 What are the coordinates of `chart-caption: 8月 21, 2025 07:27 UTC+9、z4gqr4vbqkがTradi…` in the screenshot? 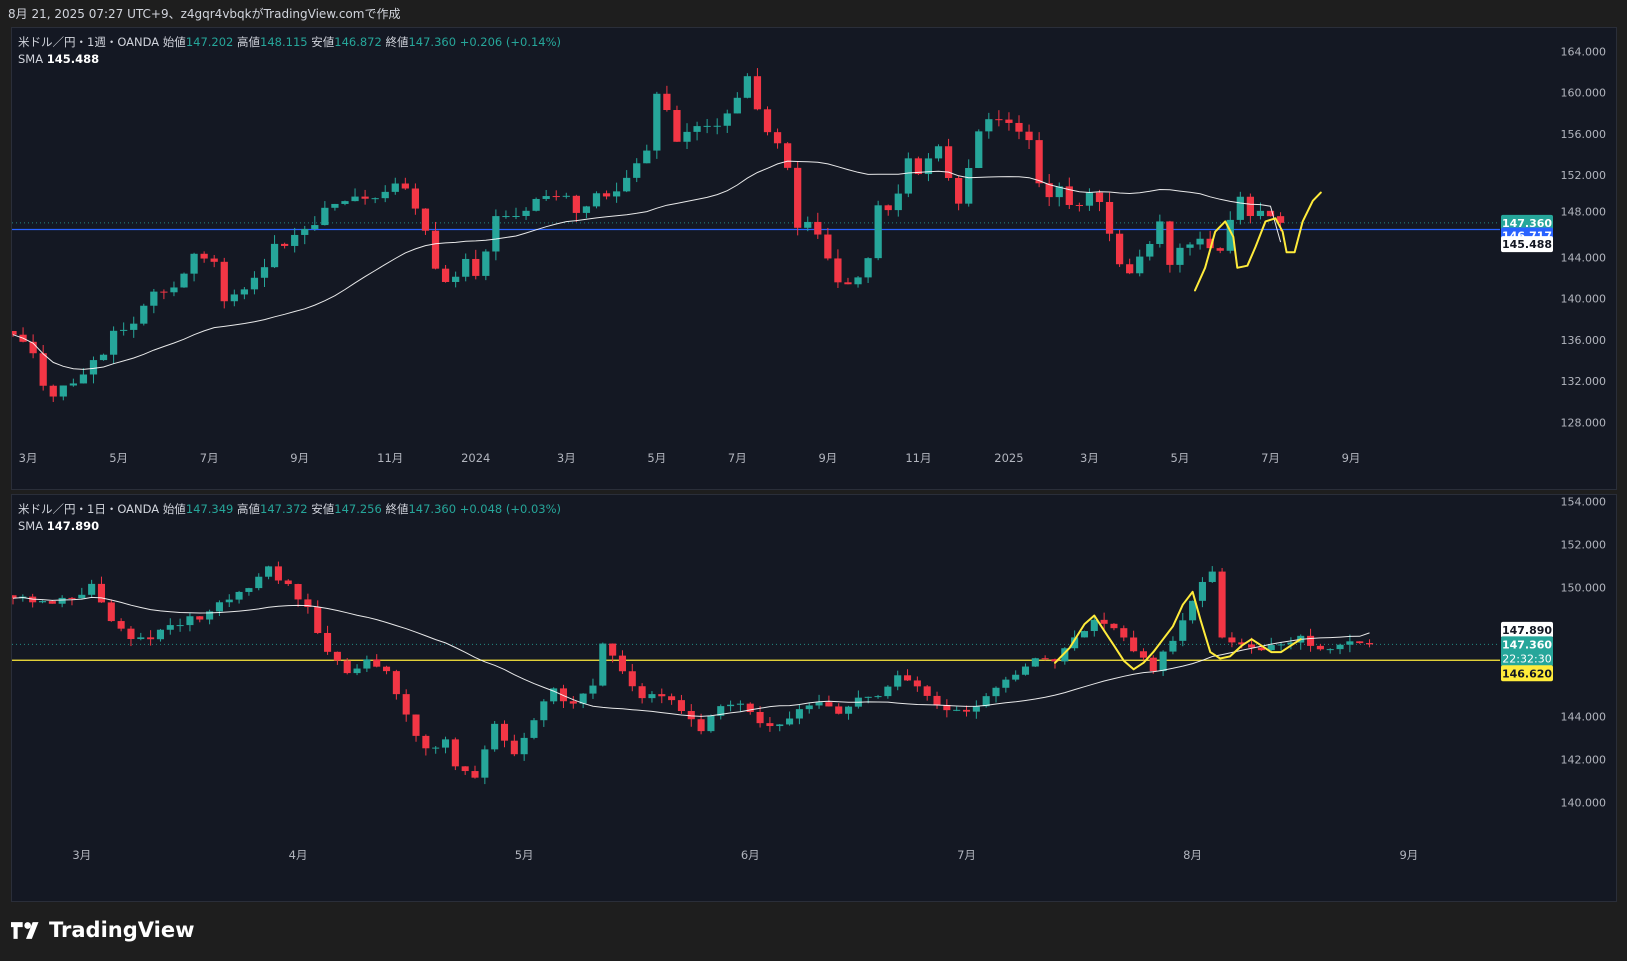 It's located at (204, 14).